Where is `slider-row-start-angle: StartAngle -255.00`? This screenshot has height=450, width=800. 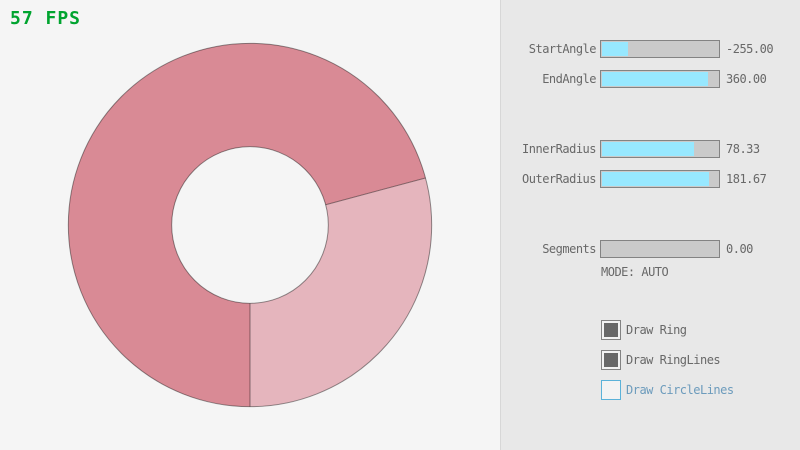 slider-row-start-angle: StartAngle -255.00 is located at coordinates (650, 49).